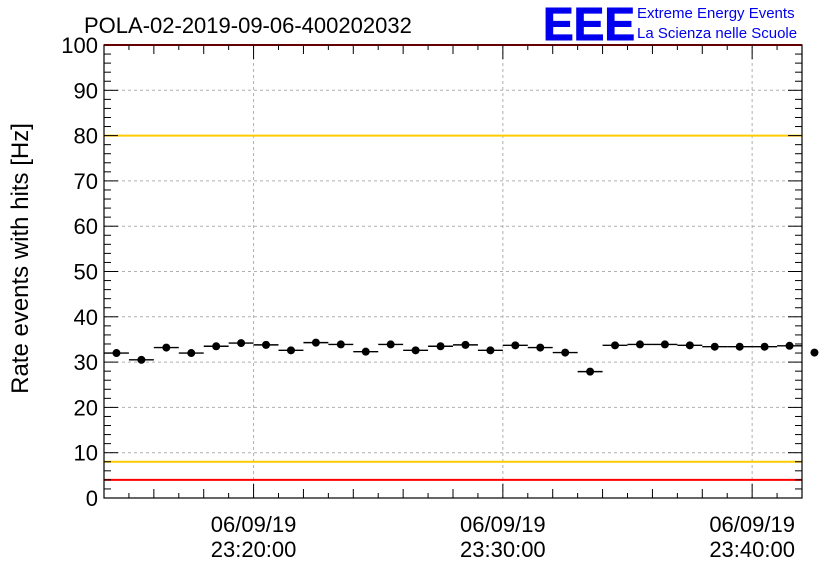 This screenshot has width=836, height=572. I want to click on x-tick-time: 23:30:00, so click(503, 549).